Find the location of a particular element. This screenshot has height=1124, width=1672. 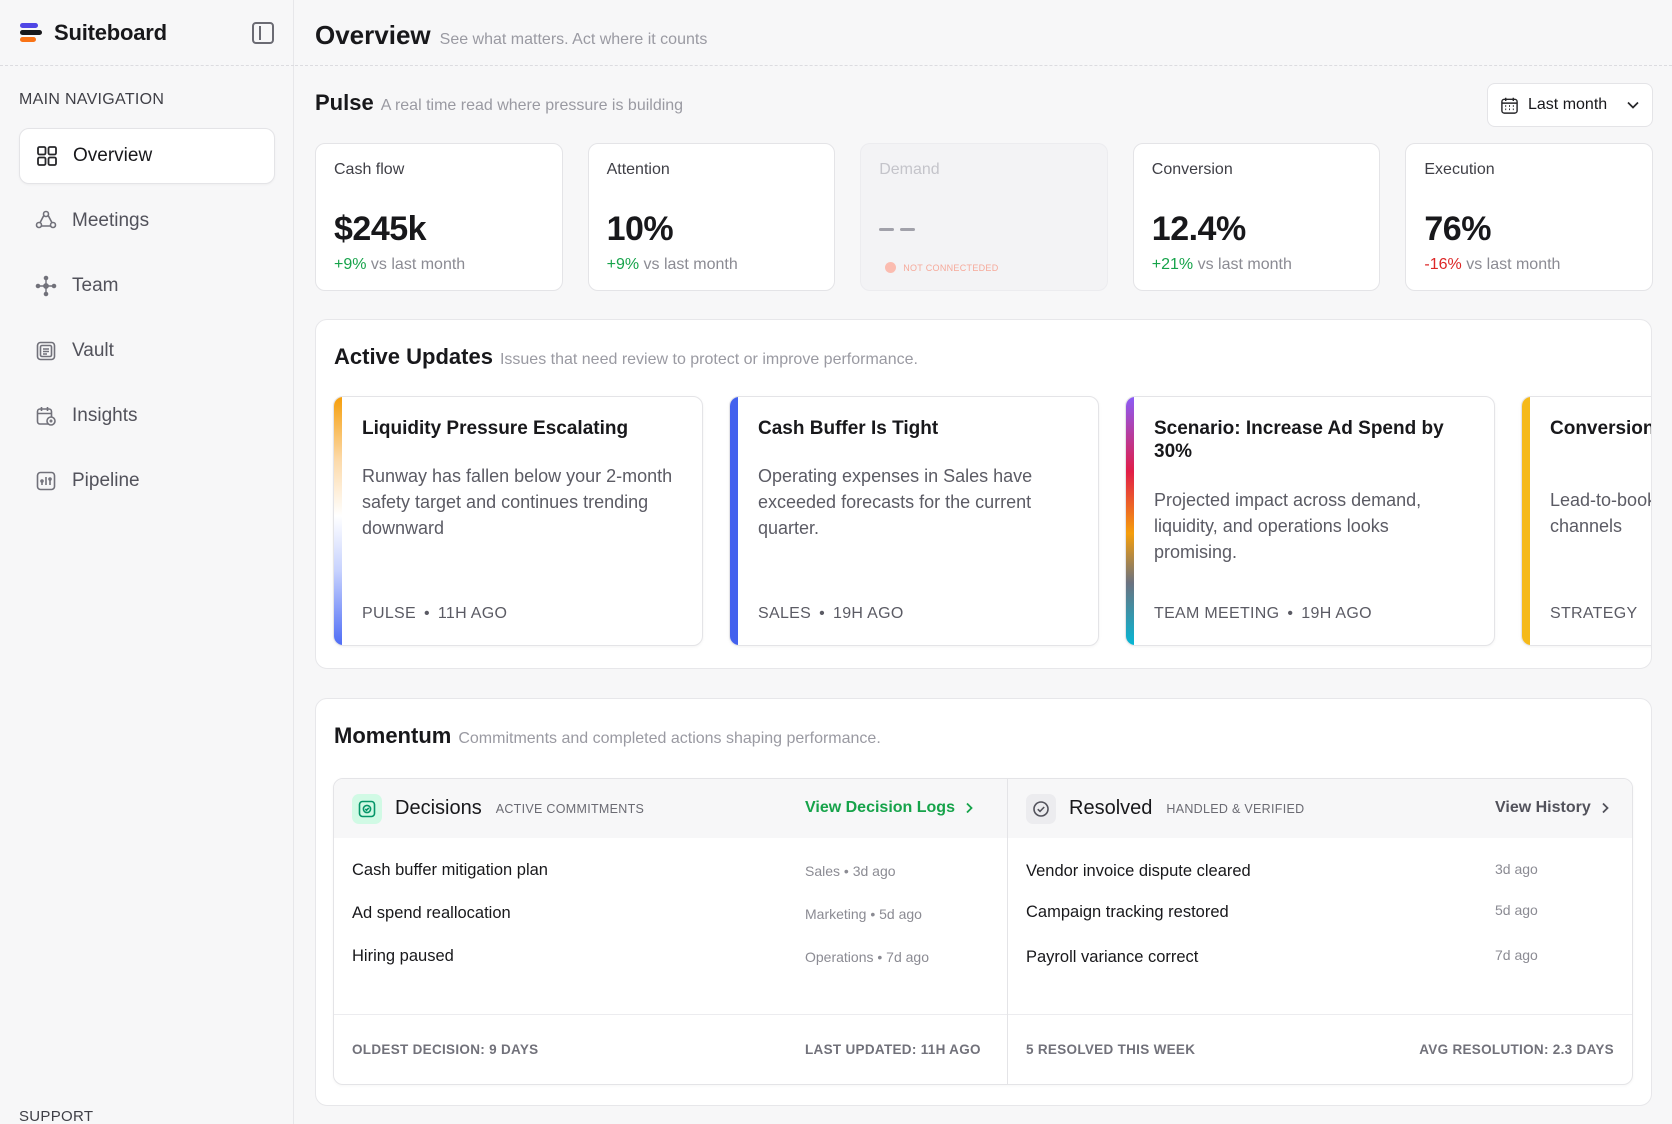

update-source: PULSE is located at coordinates (389, 613).